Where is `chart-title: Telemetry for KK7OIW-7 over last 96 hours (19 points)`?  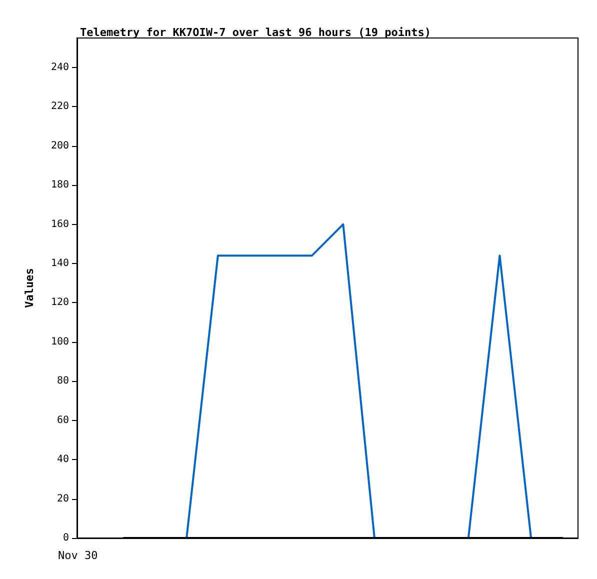
chart-title: Telemetry for KK7OIW-7 over last 96 hours (19 points) is located at coordinates (255, 32).